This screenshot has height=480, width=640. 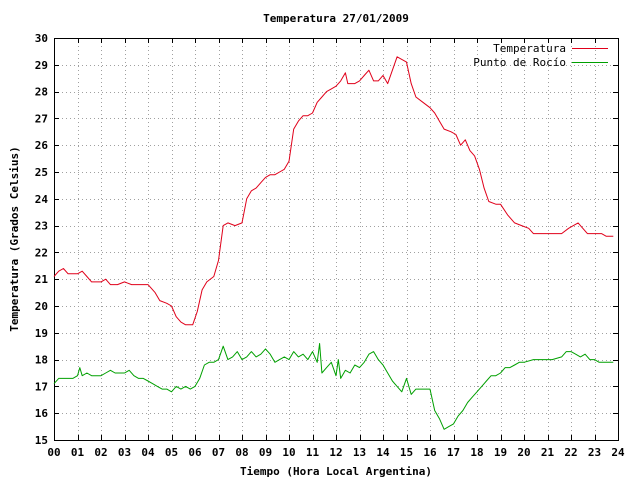 What do you see at coordinates (14, 238) in the screenshot?
I see `y-axis-label: Temperatura (Grados Celsius)` at bounding box center [14, 238].